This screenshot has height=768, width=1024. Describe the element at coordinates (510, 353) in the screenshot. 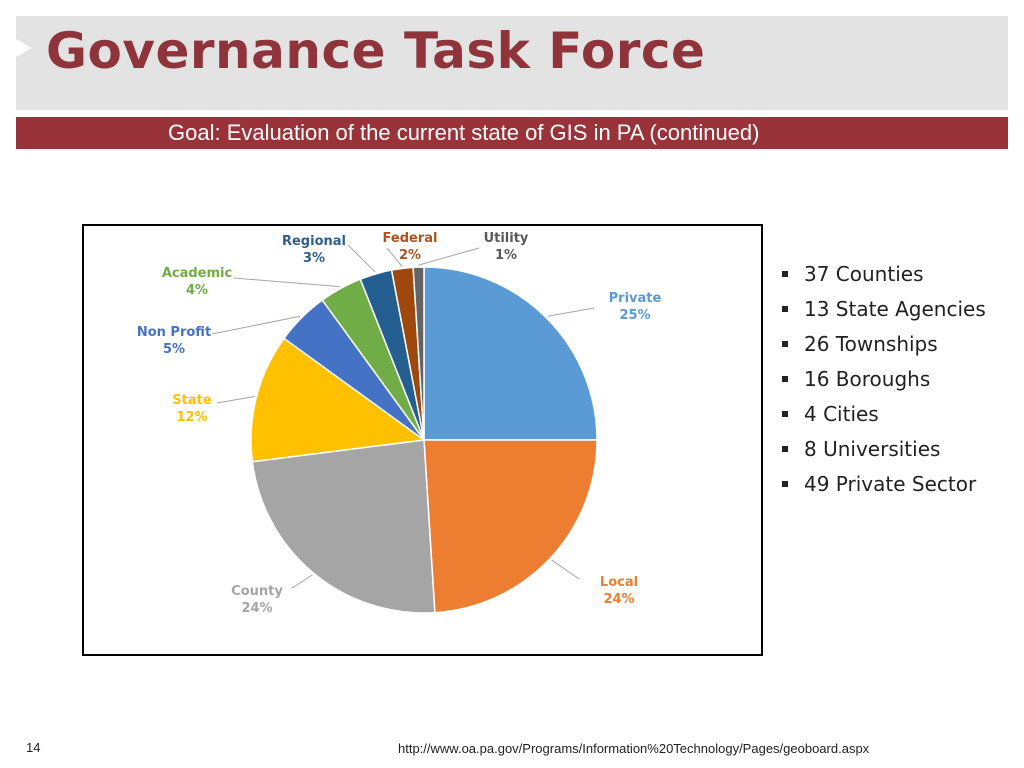

I see `pie-slice-private` at that location.